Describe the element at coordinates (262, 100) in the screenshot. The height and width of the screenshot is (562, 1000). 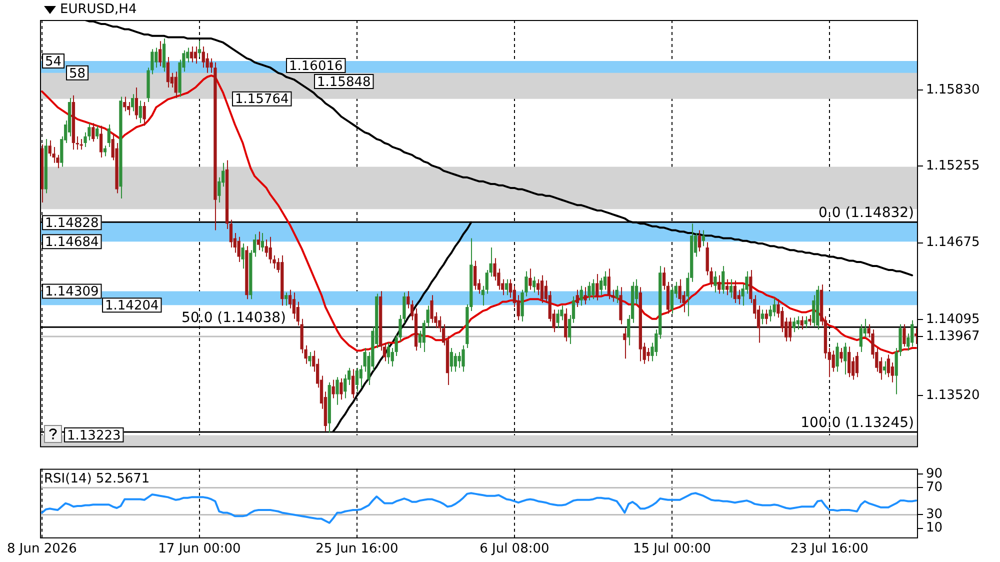
I see `annotation: 1.15764` at that location.